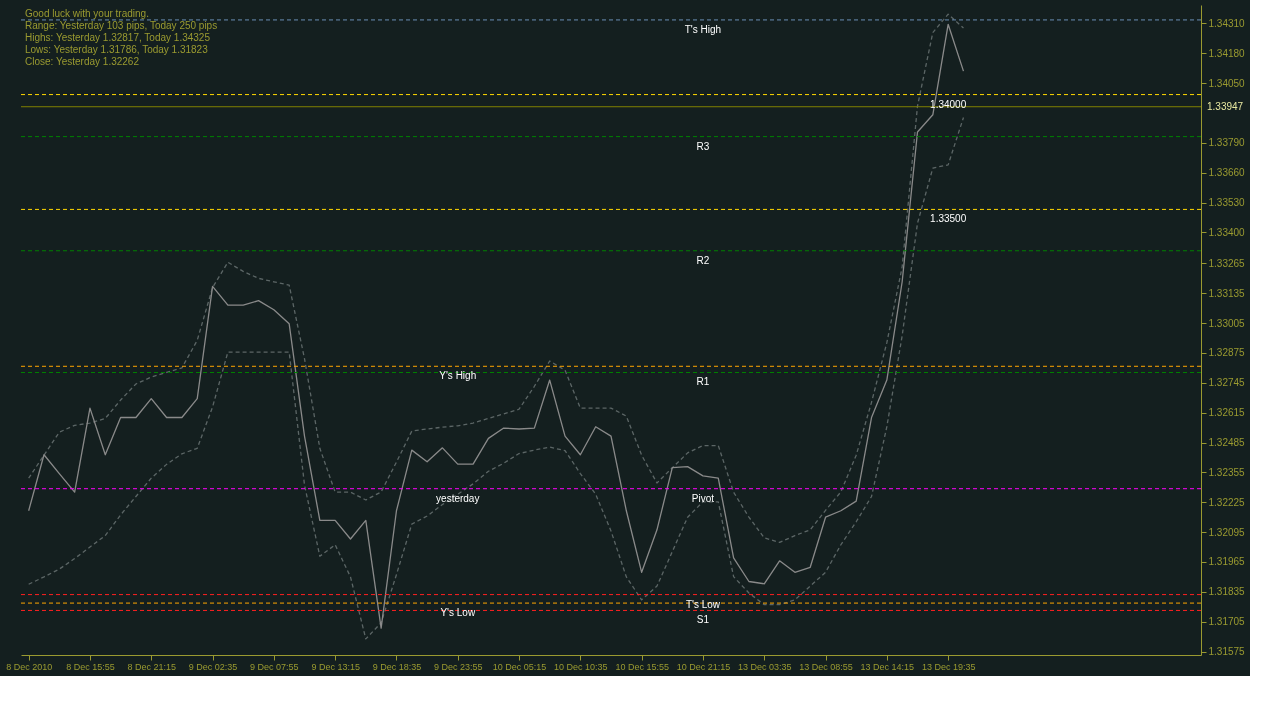 This screenshot has width=1275, height=709. I want to click on x-tick-label: 10 Dec 05:15, so click(519, 666).